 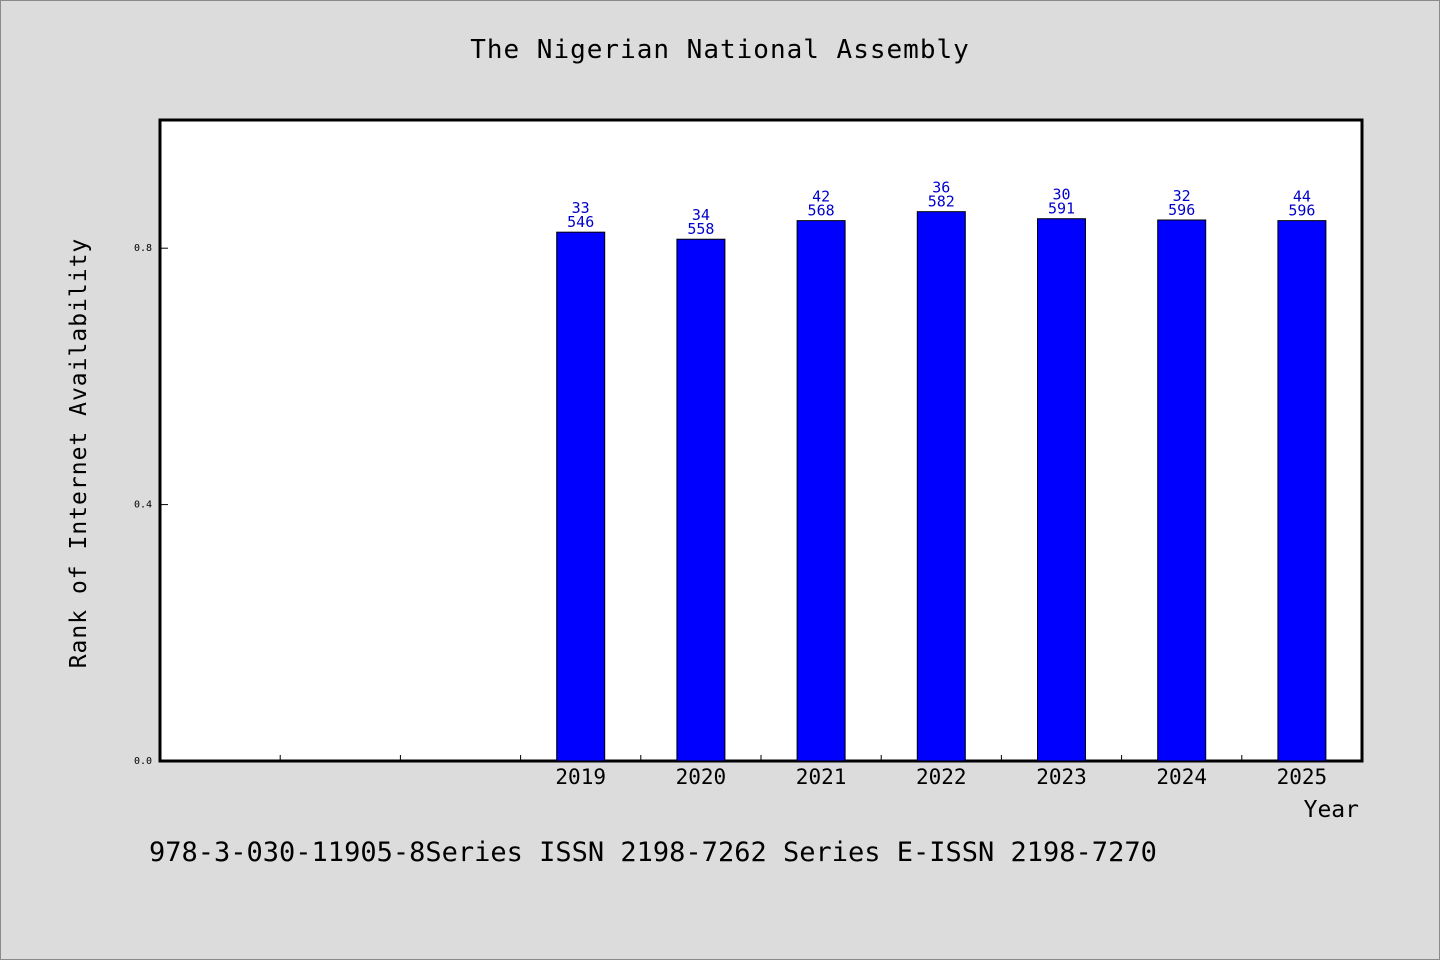 What do you see at coordinates (941, 202) in the screenshot?
I see `bar-label-bottom: 582` at bounding box center [941, 202].